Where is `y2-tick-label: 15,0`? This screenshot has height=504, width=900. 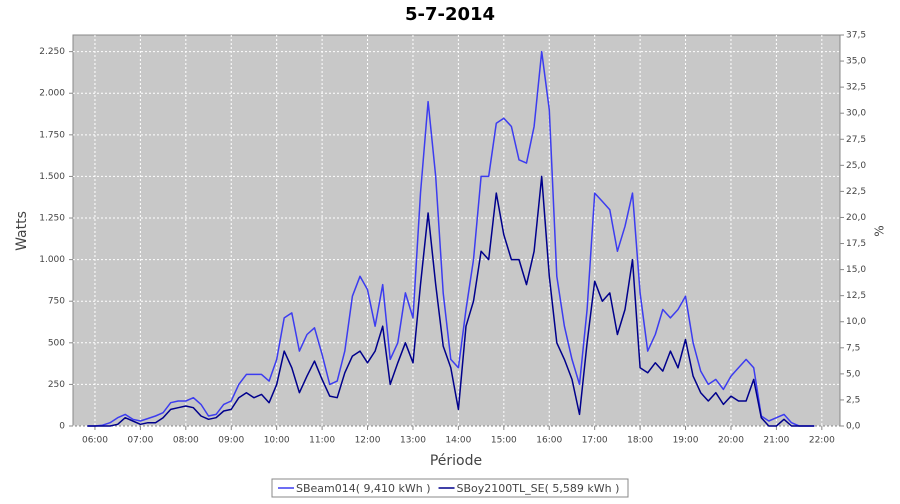 y2-tick-label: 15,0 is located at coordinates (856, 270).